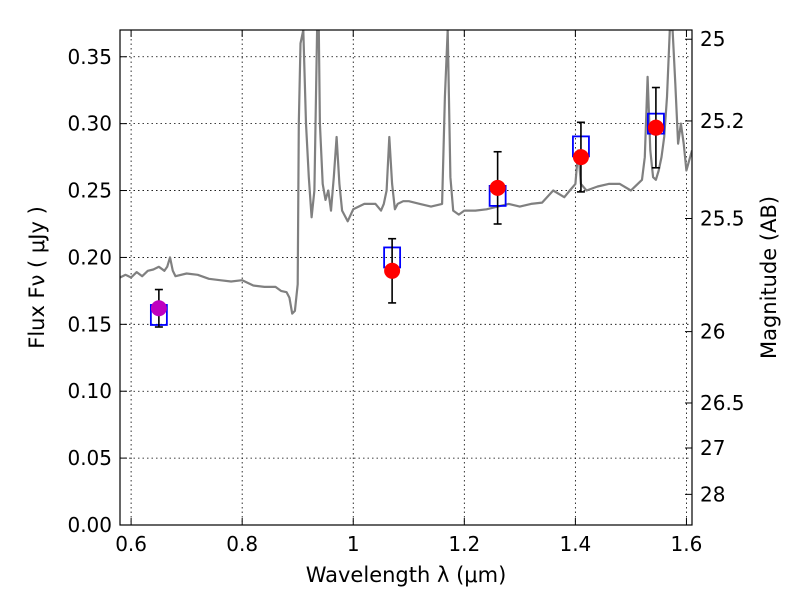  I want to click on mag-tick-label: 25, so click(712, 39).